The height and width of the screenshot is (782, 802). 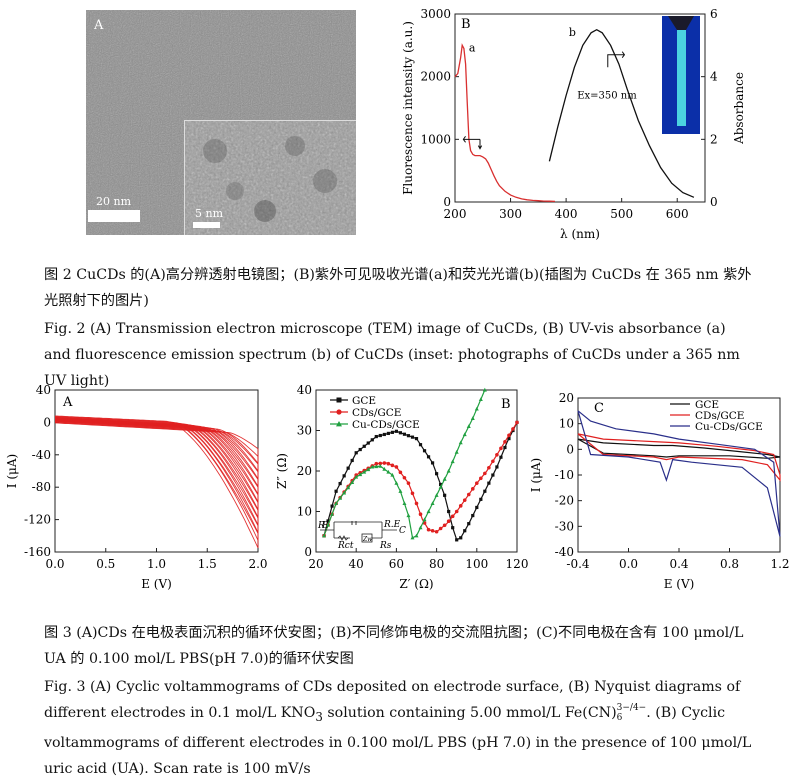 I want to click on x-tick-label: 2.0, so click(x=257, y=564).